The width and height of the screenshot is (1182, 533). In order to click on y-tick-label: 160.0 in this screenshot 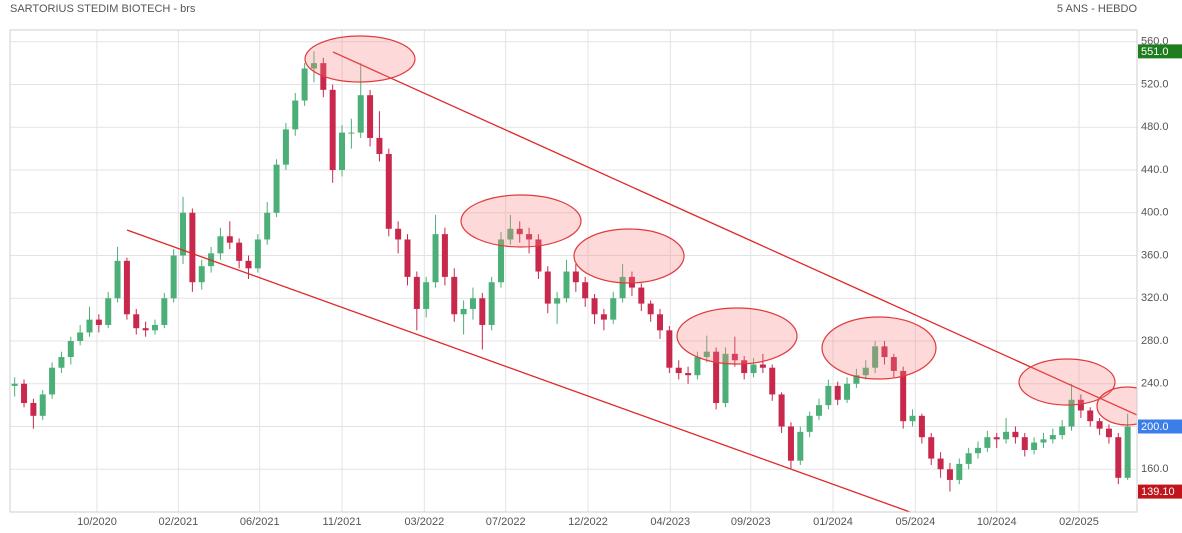, I will do `click(1155, 469)`.